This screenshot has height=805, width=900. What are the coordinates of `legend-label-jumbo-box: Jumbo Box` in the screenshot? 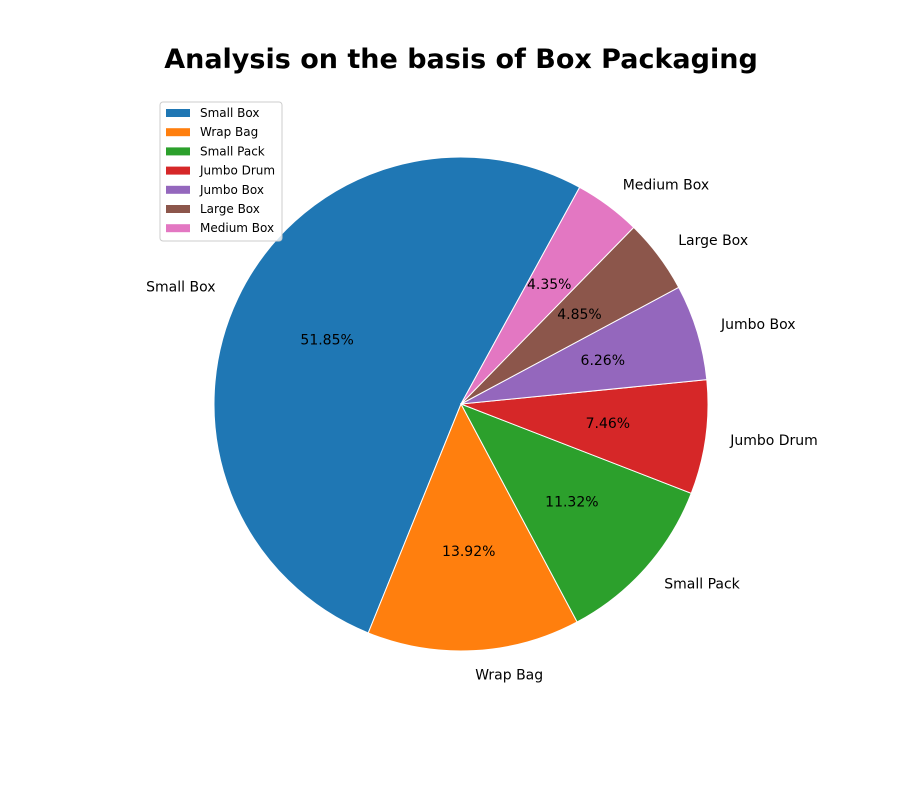 It's located at (231, 190).